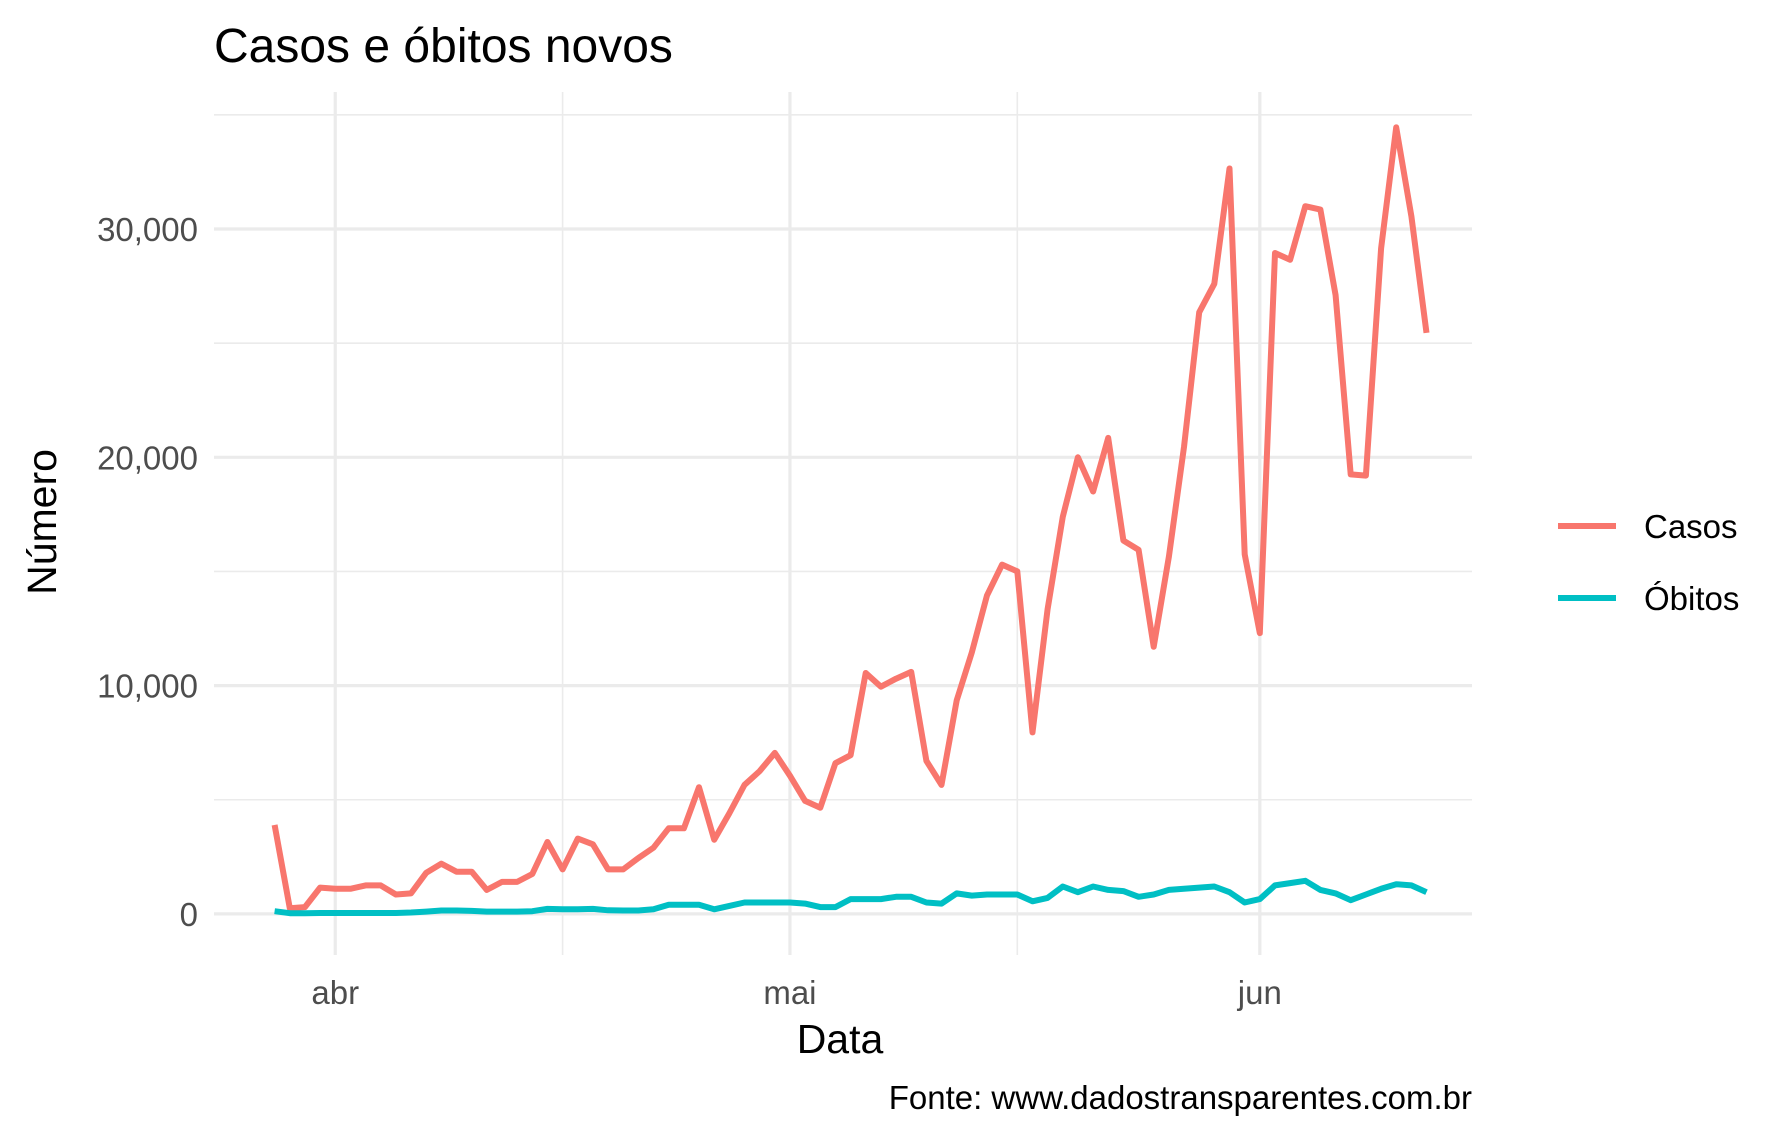 This screenshot has height=1134, width=1778. What do you see at coordinates (1648, 562) in the screenshot?
I see `legend: Casos Óbitos` at bounding box center [1648, 562].